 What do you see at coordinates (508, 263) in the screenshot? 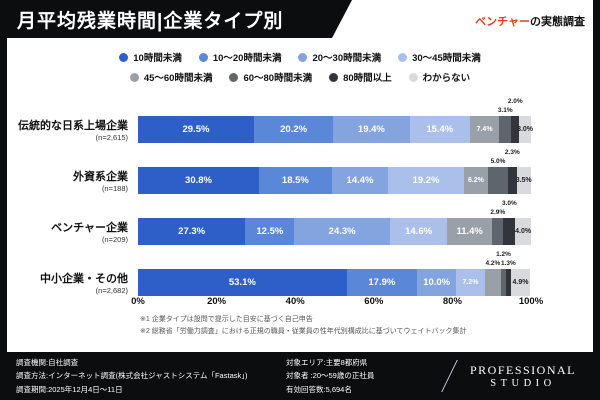
I see `segment-value-callout: 1.3%` at bounding box center [508, 263].